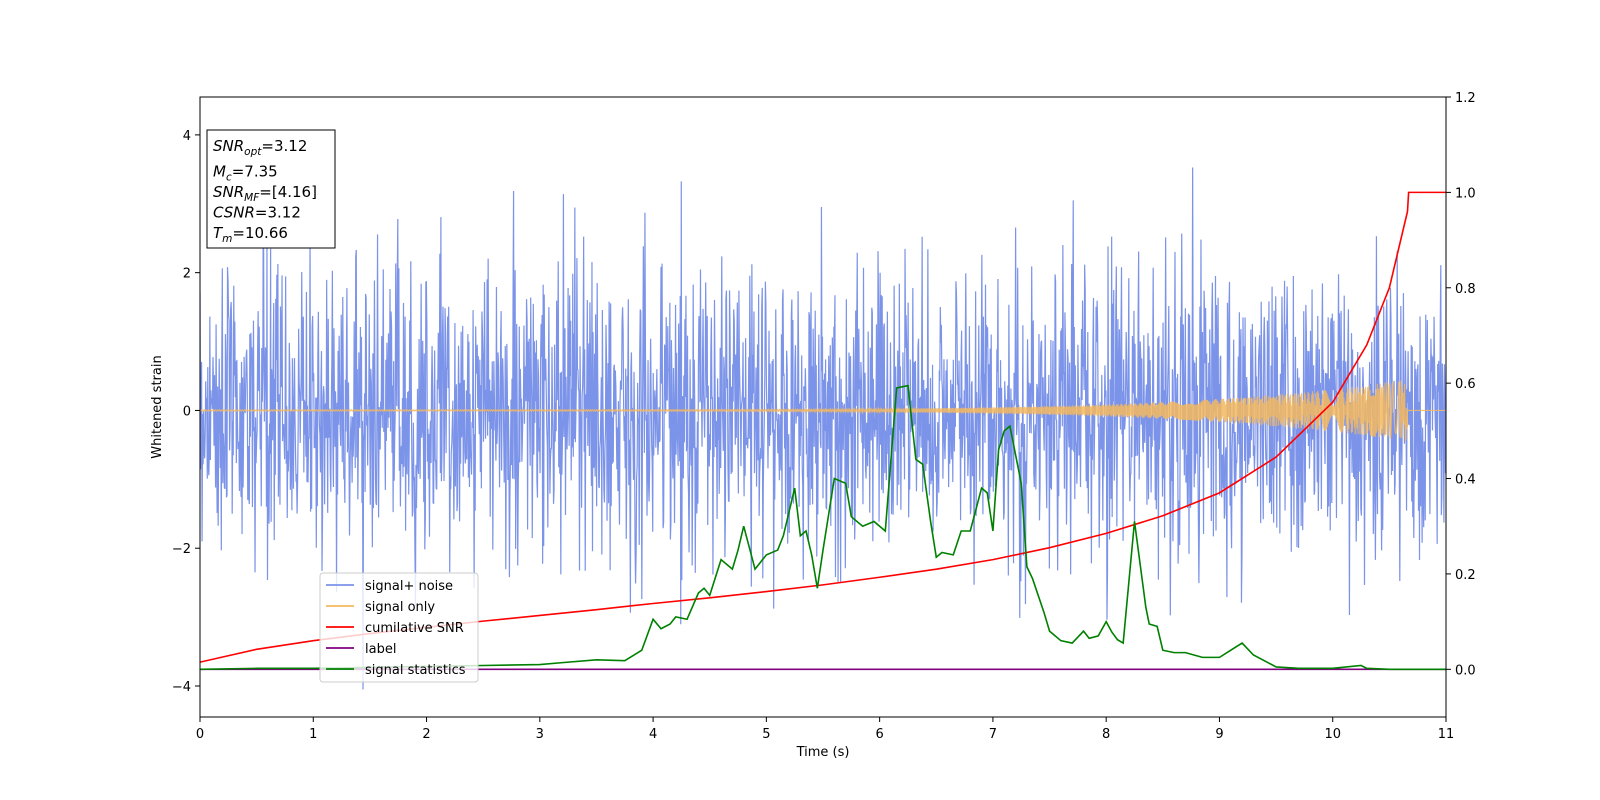 The image size is (1600, 800). I want to click on y-axis-right: 0.0 0.2 0.4 0.6 0.8 1.0 1.2, so click(1461, 384).